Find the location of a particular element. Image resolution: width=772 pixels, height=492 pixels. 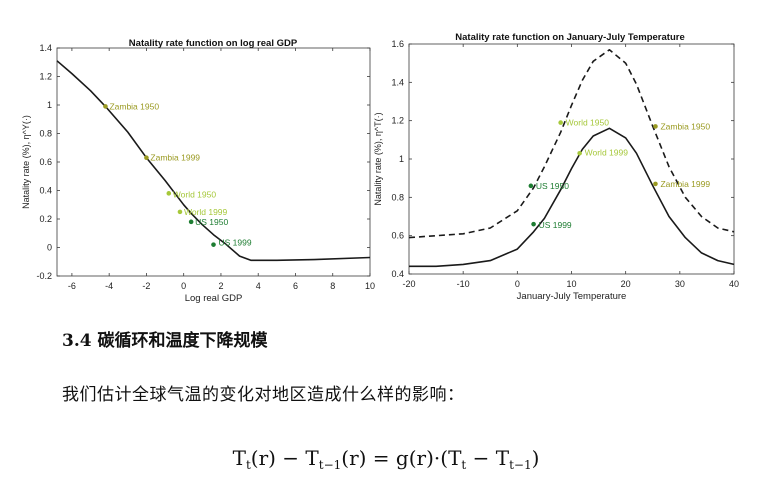

x-tick-label: 4 is located at coordinates (258, 286).